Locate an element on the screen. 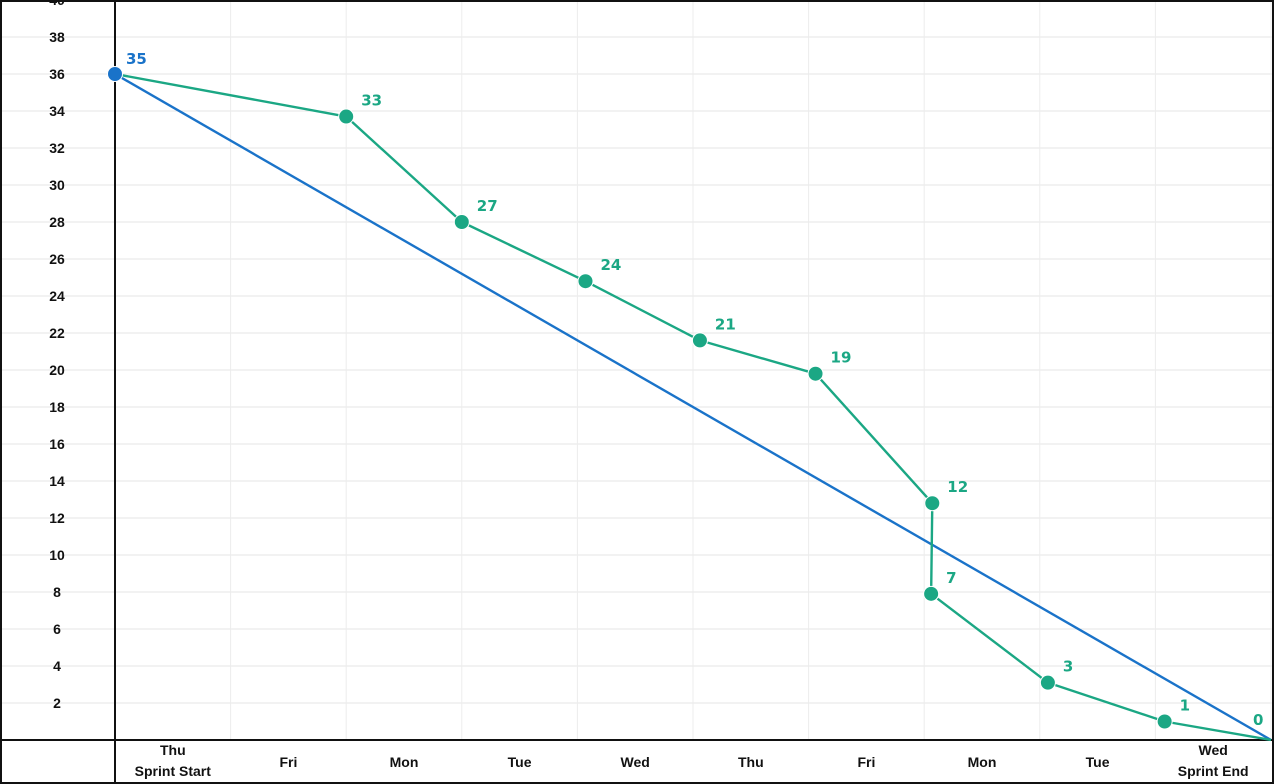 The image size is (1274, 784). y-tick-label: 36 is located at coordinates (57, 74).